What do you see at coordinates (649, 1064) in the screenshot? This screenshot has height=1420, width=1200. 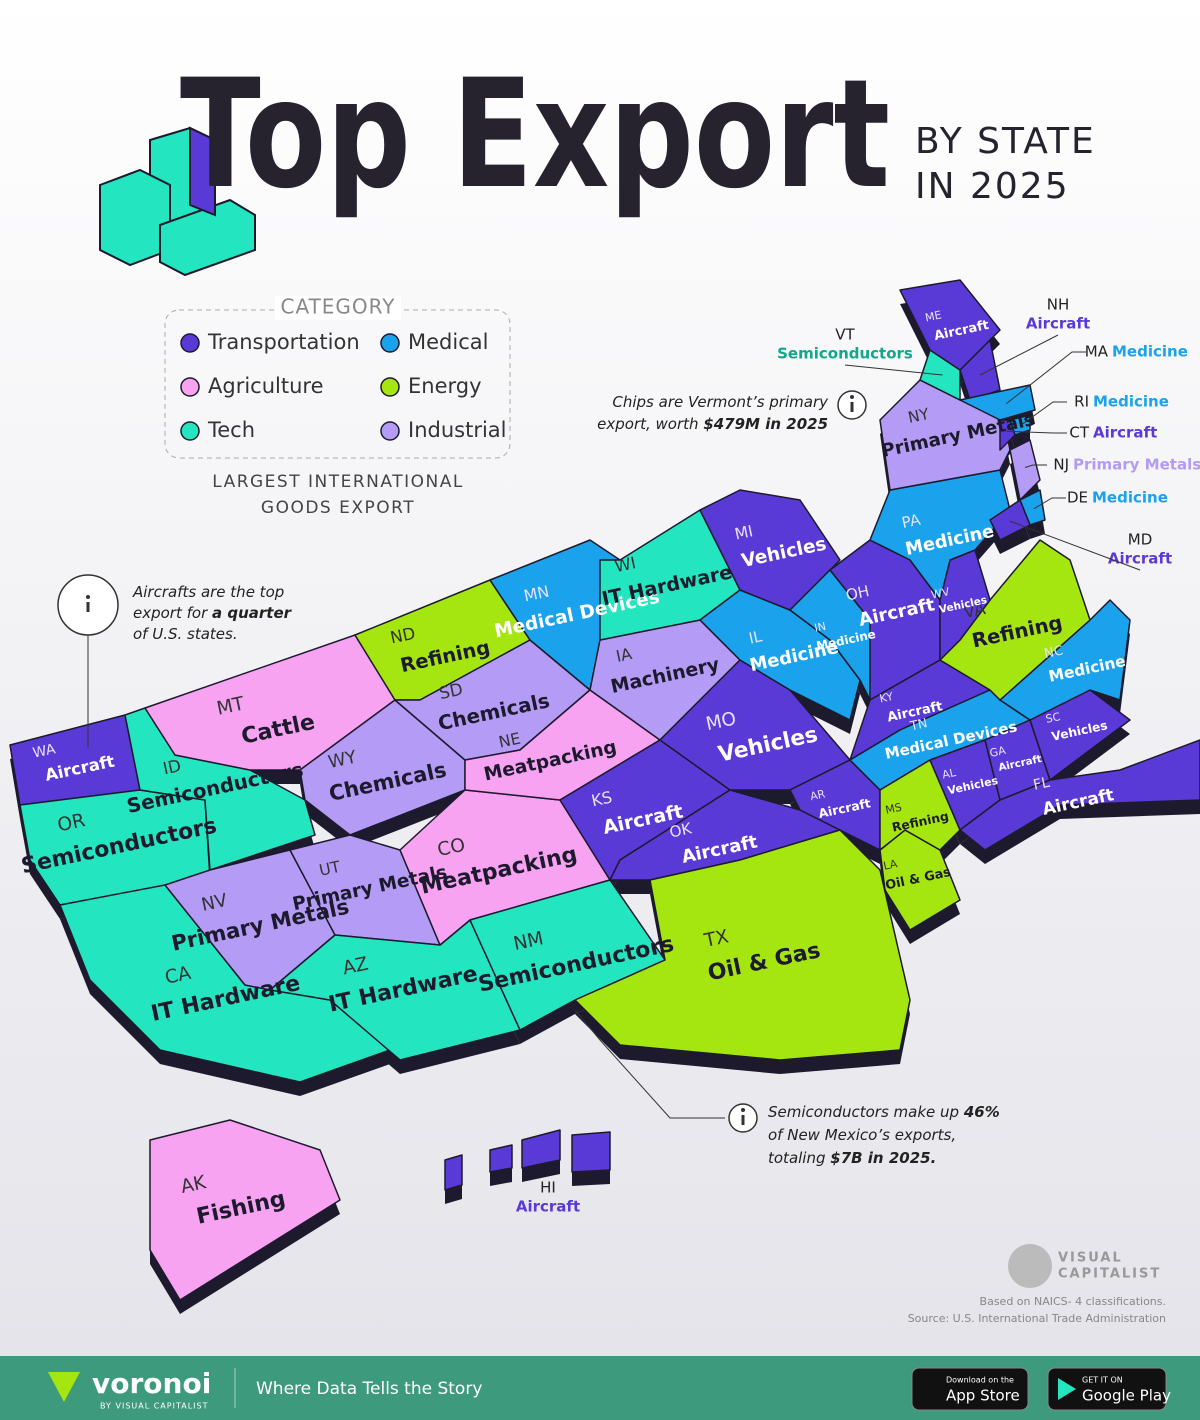 I see `annotation-leader` at bounding box center [649, 1064].